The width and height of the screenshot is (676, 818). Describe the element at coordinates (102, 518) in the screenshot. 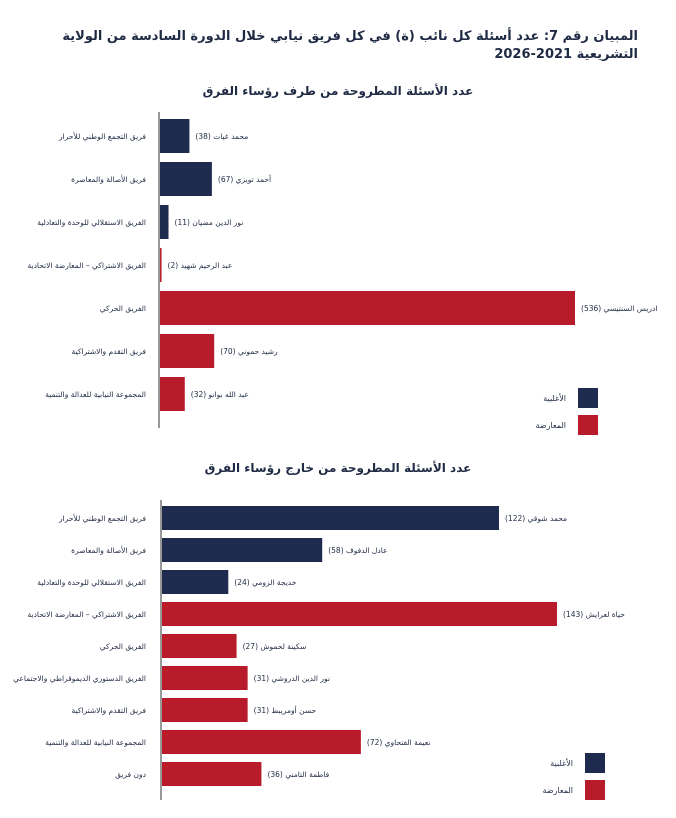

I see `chart-2-category-label: فريق التجمع الوطني للأحرار` at that location.